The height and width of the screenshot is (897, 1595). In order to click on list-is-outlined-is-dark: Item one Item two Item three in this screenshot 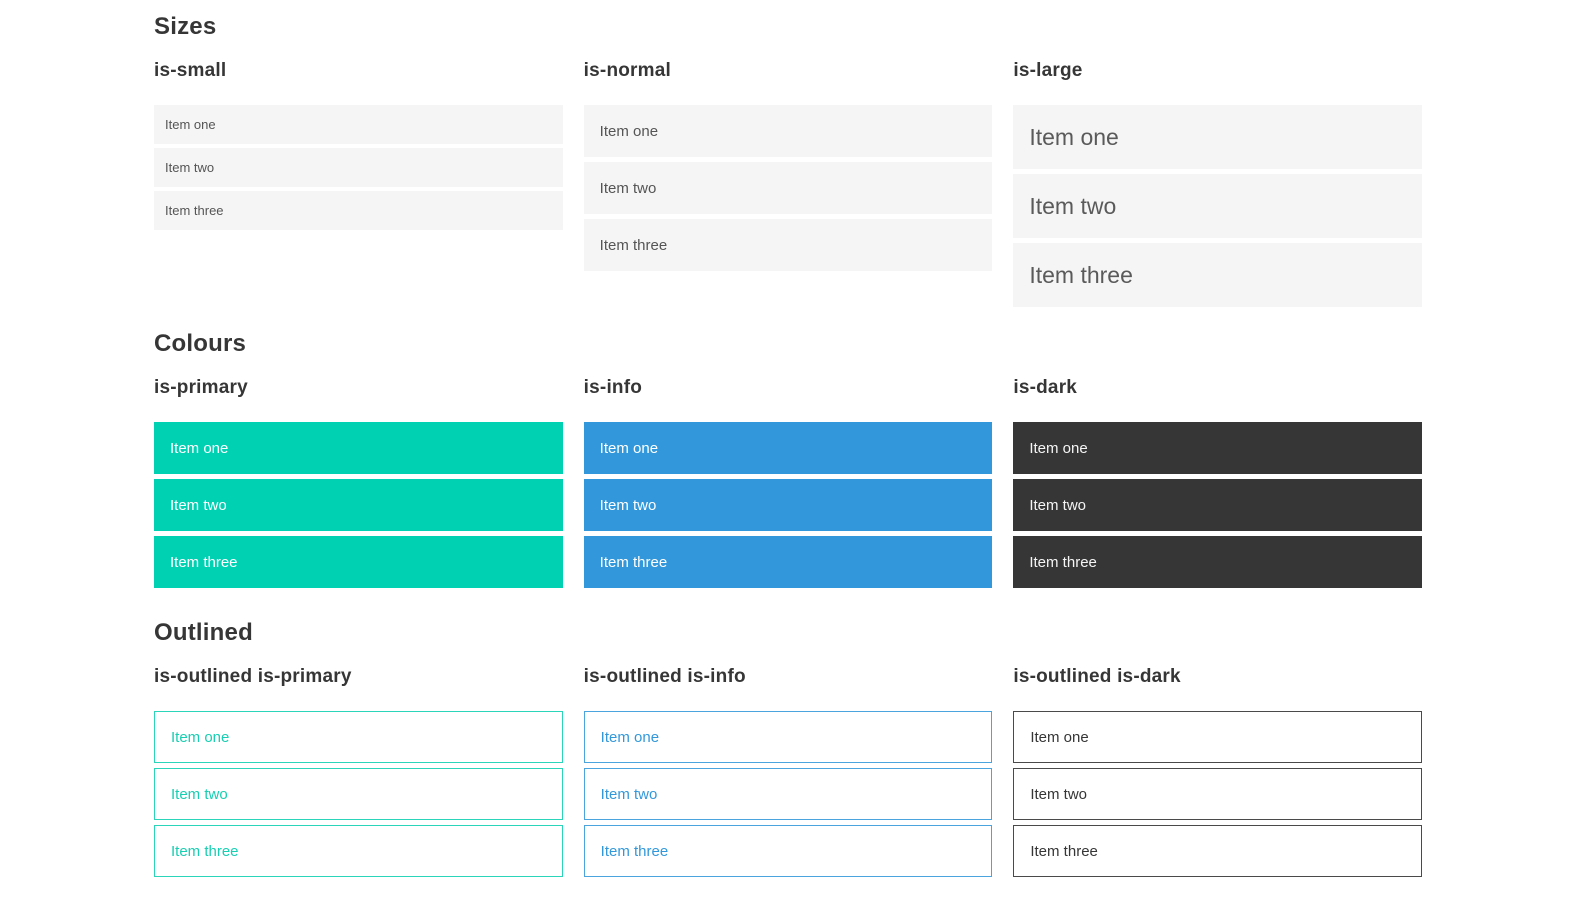, I will do `click(1218, 794)`.